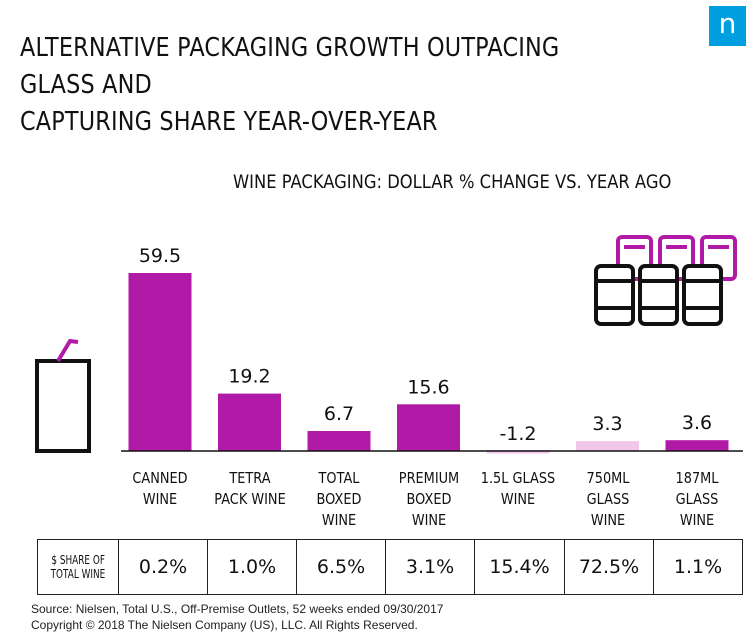  What do you see at coordinates (697, 567) in the screenshot?
I see `share-cell: 1.1%` at bounding box center [697, 567].